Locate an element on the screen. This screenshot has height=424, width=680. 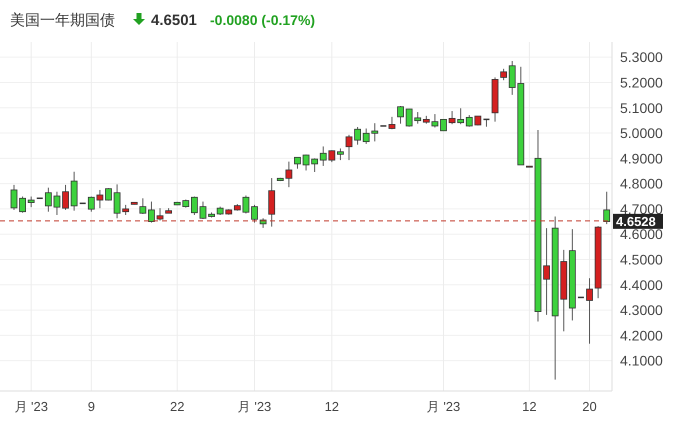
y-tick-label: 4.9000 is located at coordinates (642, 158).